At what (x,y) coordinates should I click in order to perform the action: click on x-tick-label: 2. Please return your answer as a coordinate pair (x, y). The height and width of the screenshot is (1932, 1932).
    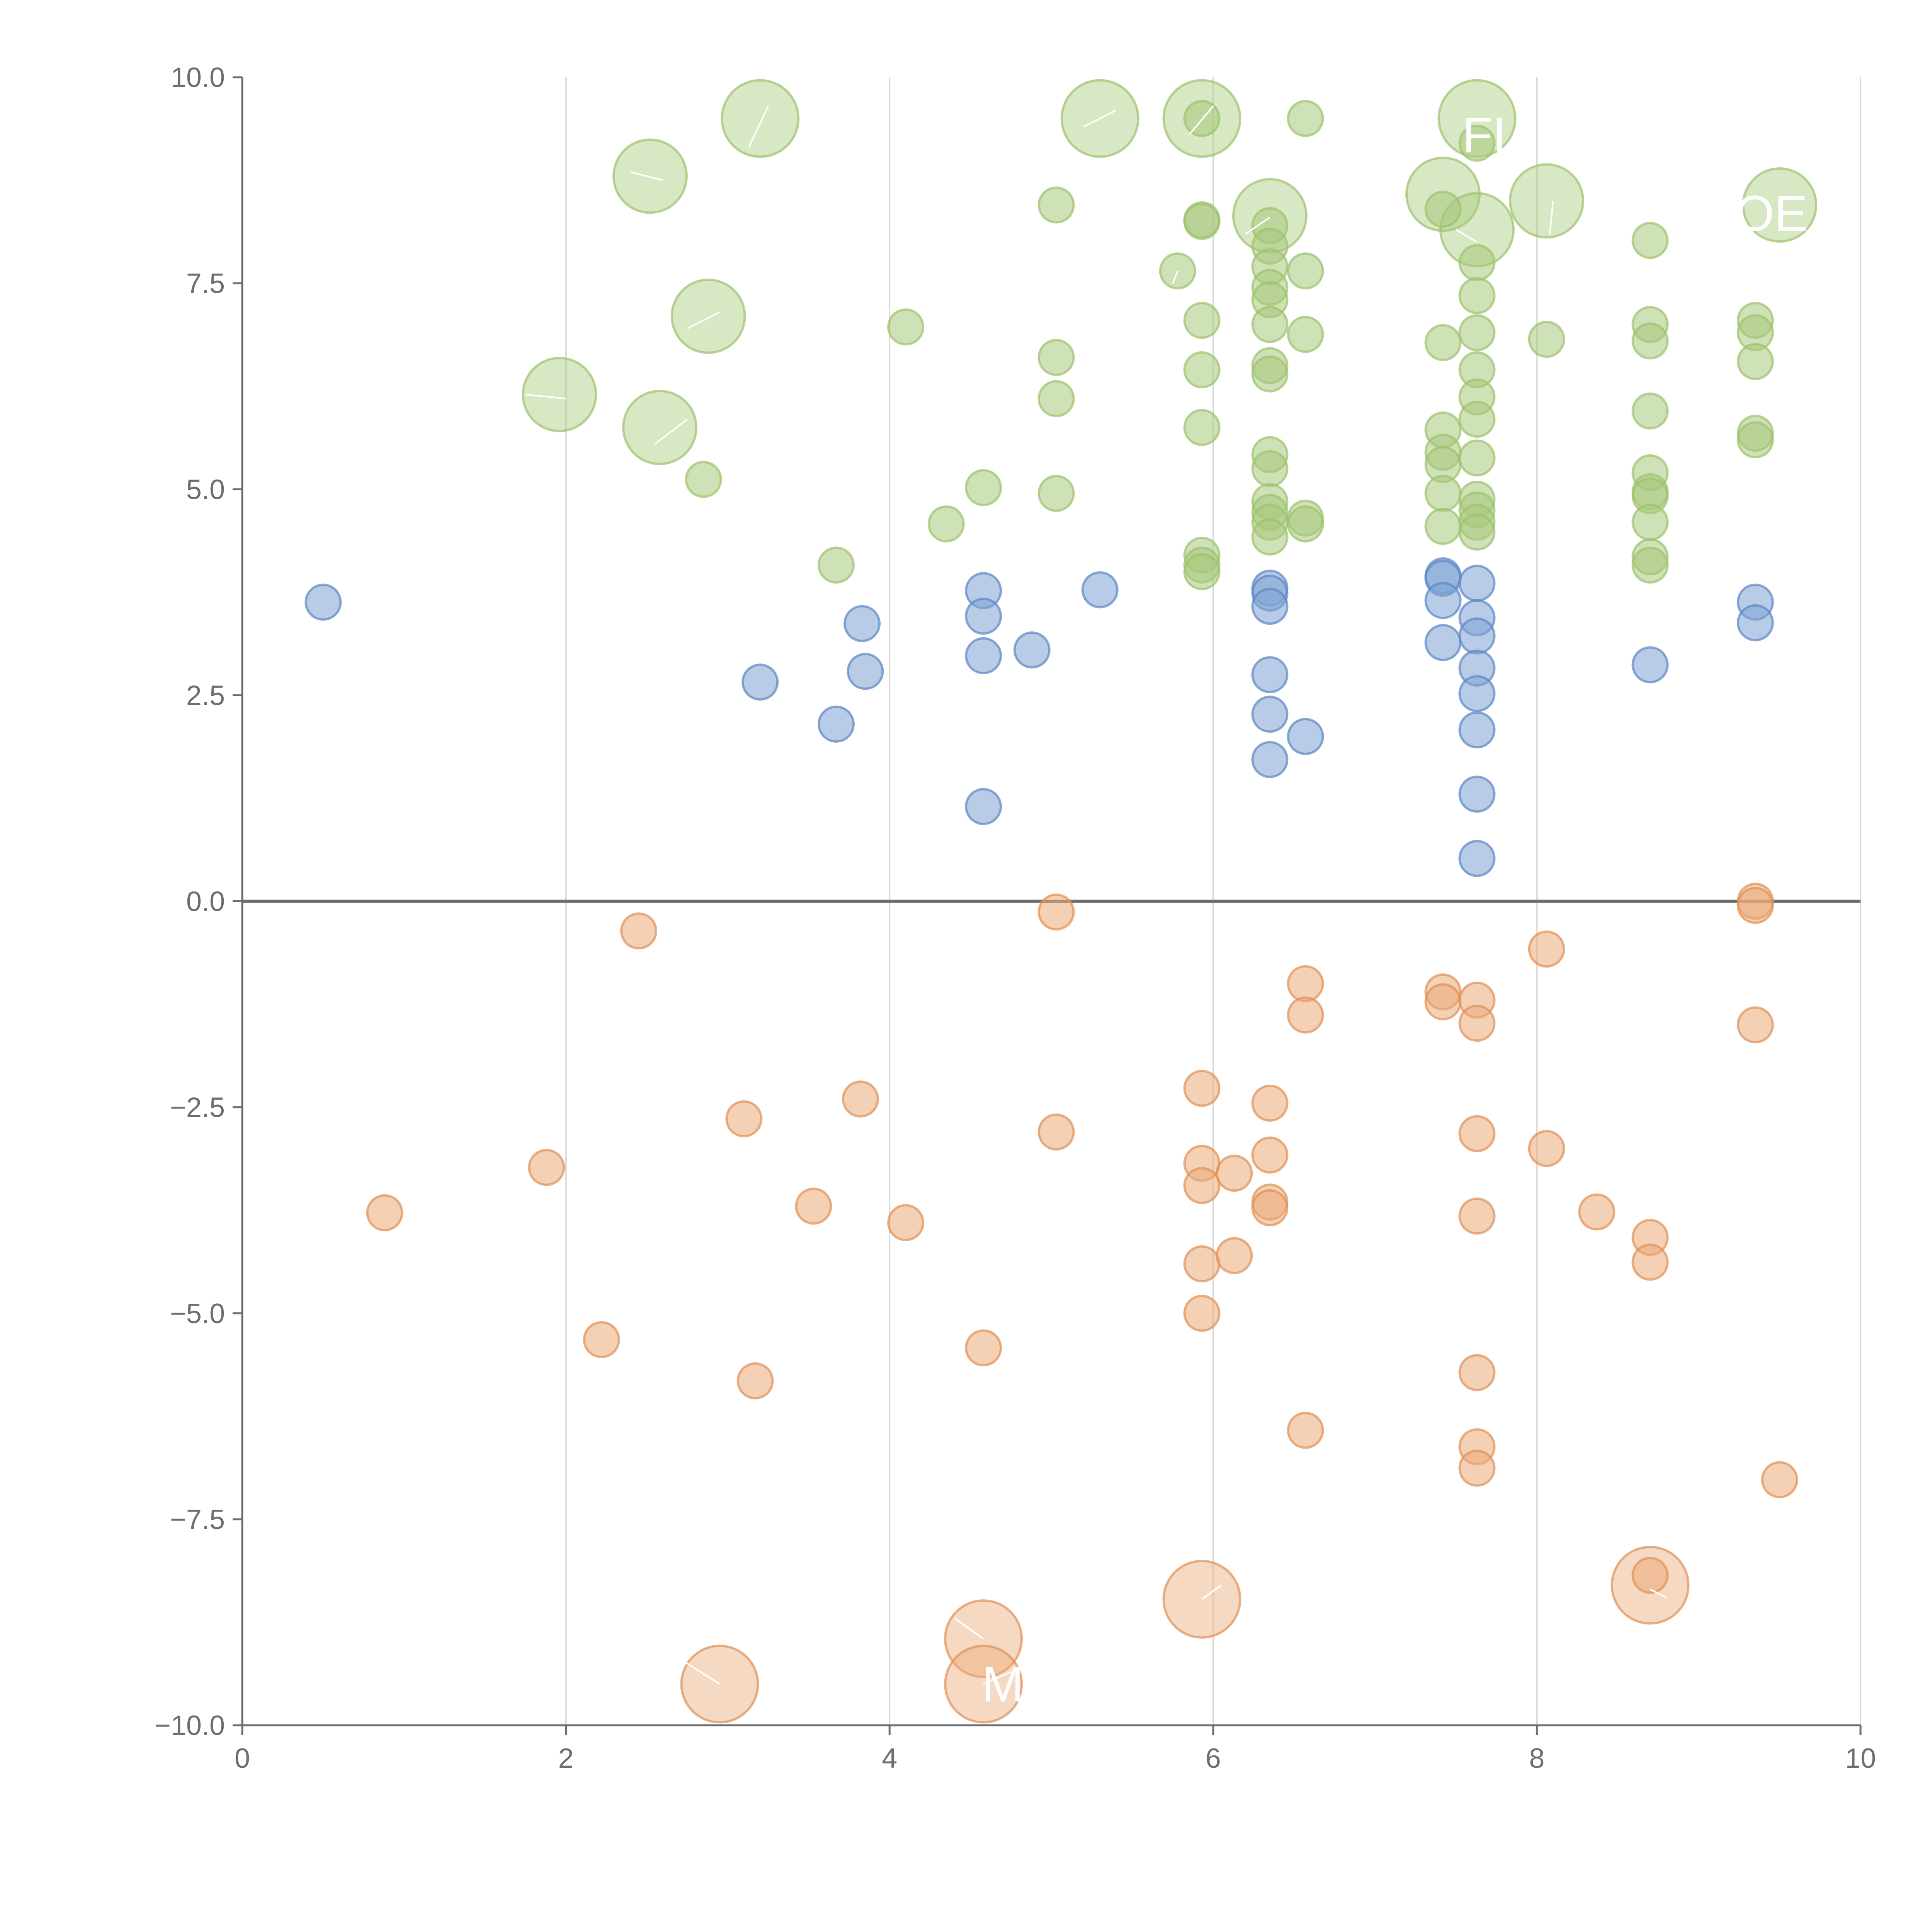
    Looking at the image, I should click on (566, 1758).